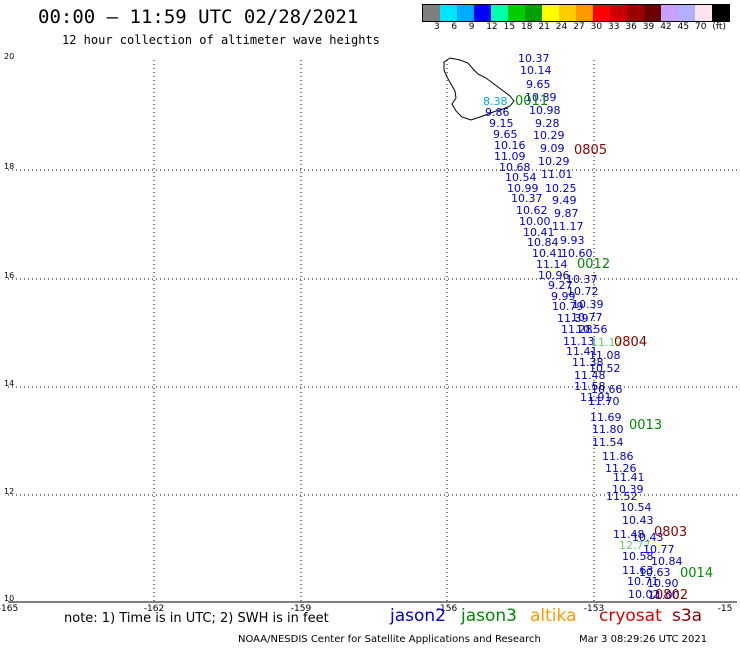  I want to click on swh-observation: 9.15, so click(501, 123).